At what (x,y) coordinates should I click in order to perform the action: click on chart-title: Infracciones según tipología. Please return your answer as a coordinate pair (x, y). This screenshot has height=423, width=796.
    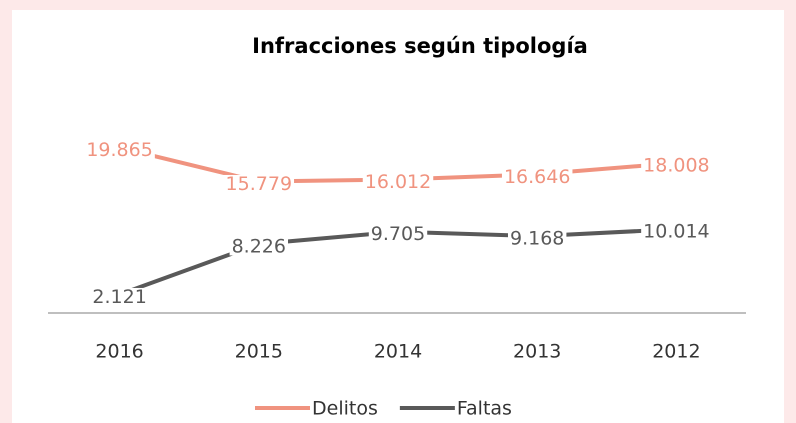
    Looking at the image, I should click on (420, 46).